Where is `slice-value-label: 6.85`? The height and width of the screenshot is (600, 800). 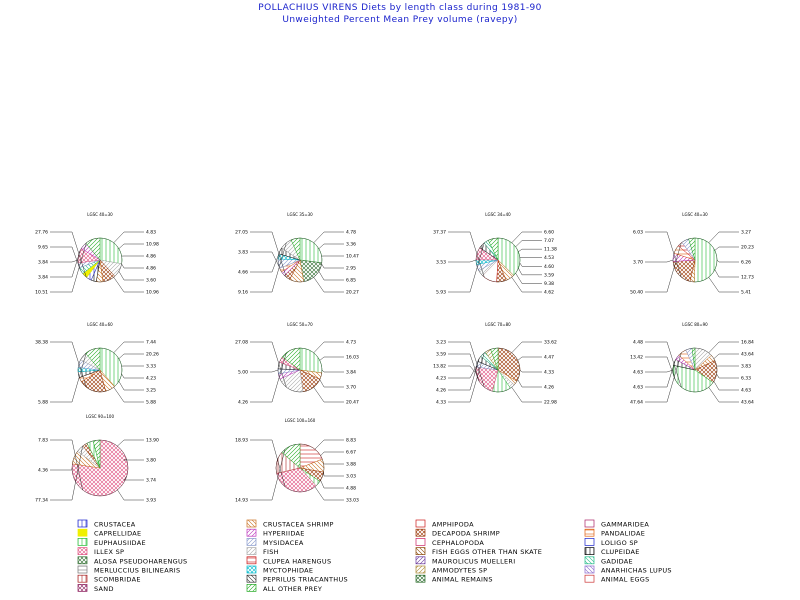 slice-value-label: 6.85 is located at coordinates (351, 281).